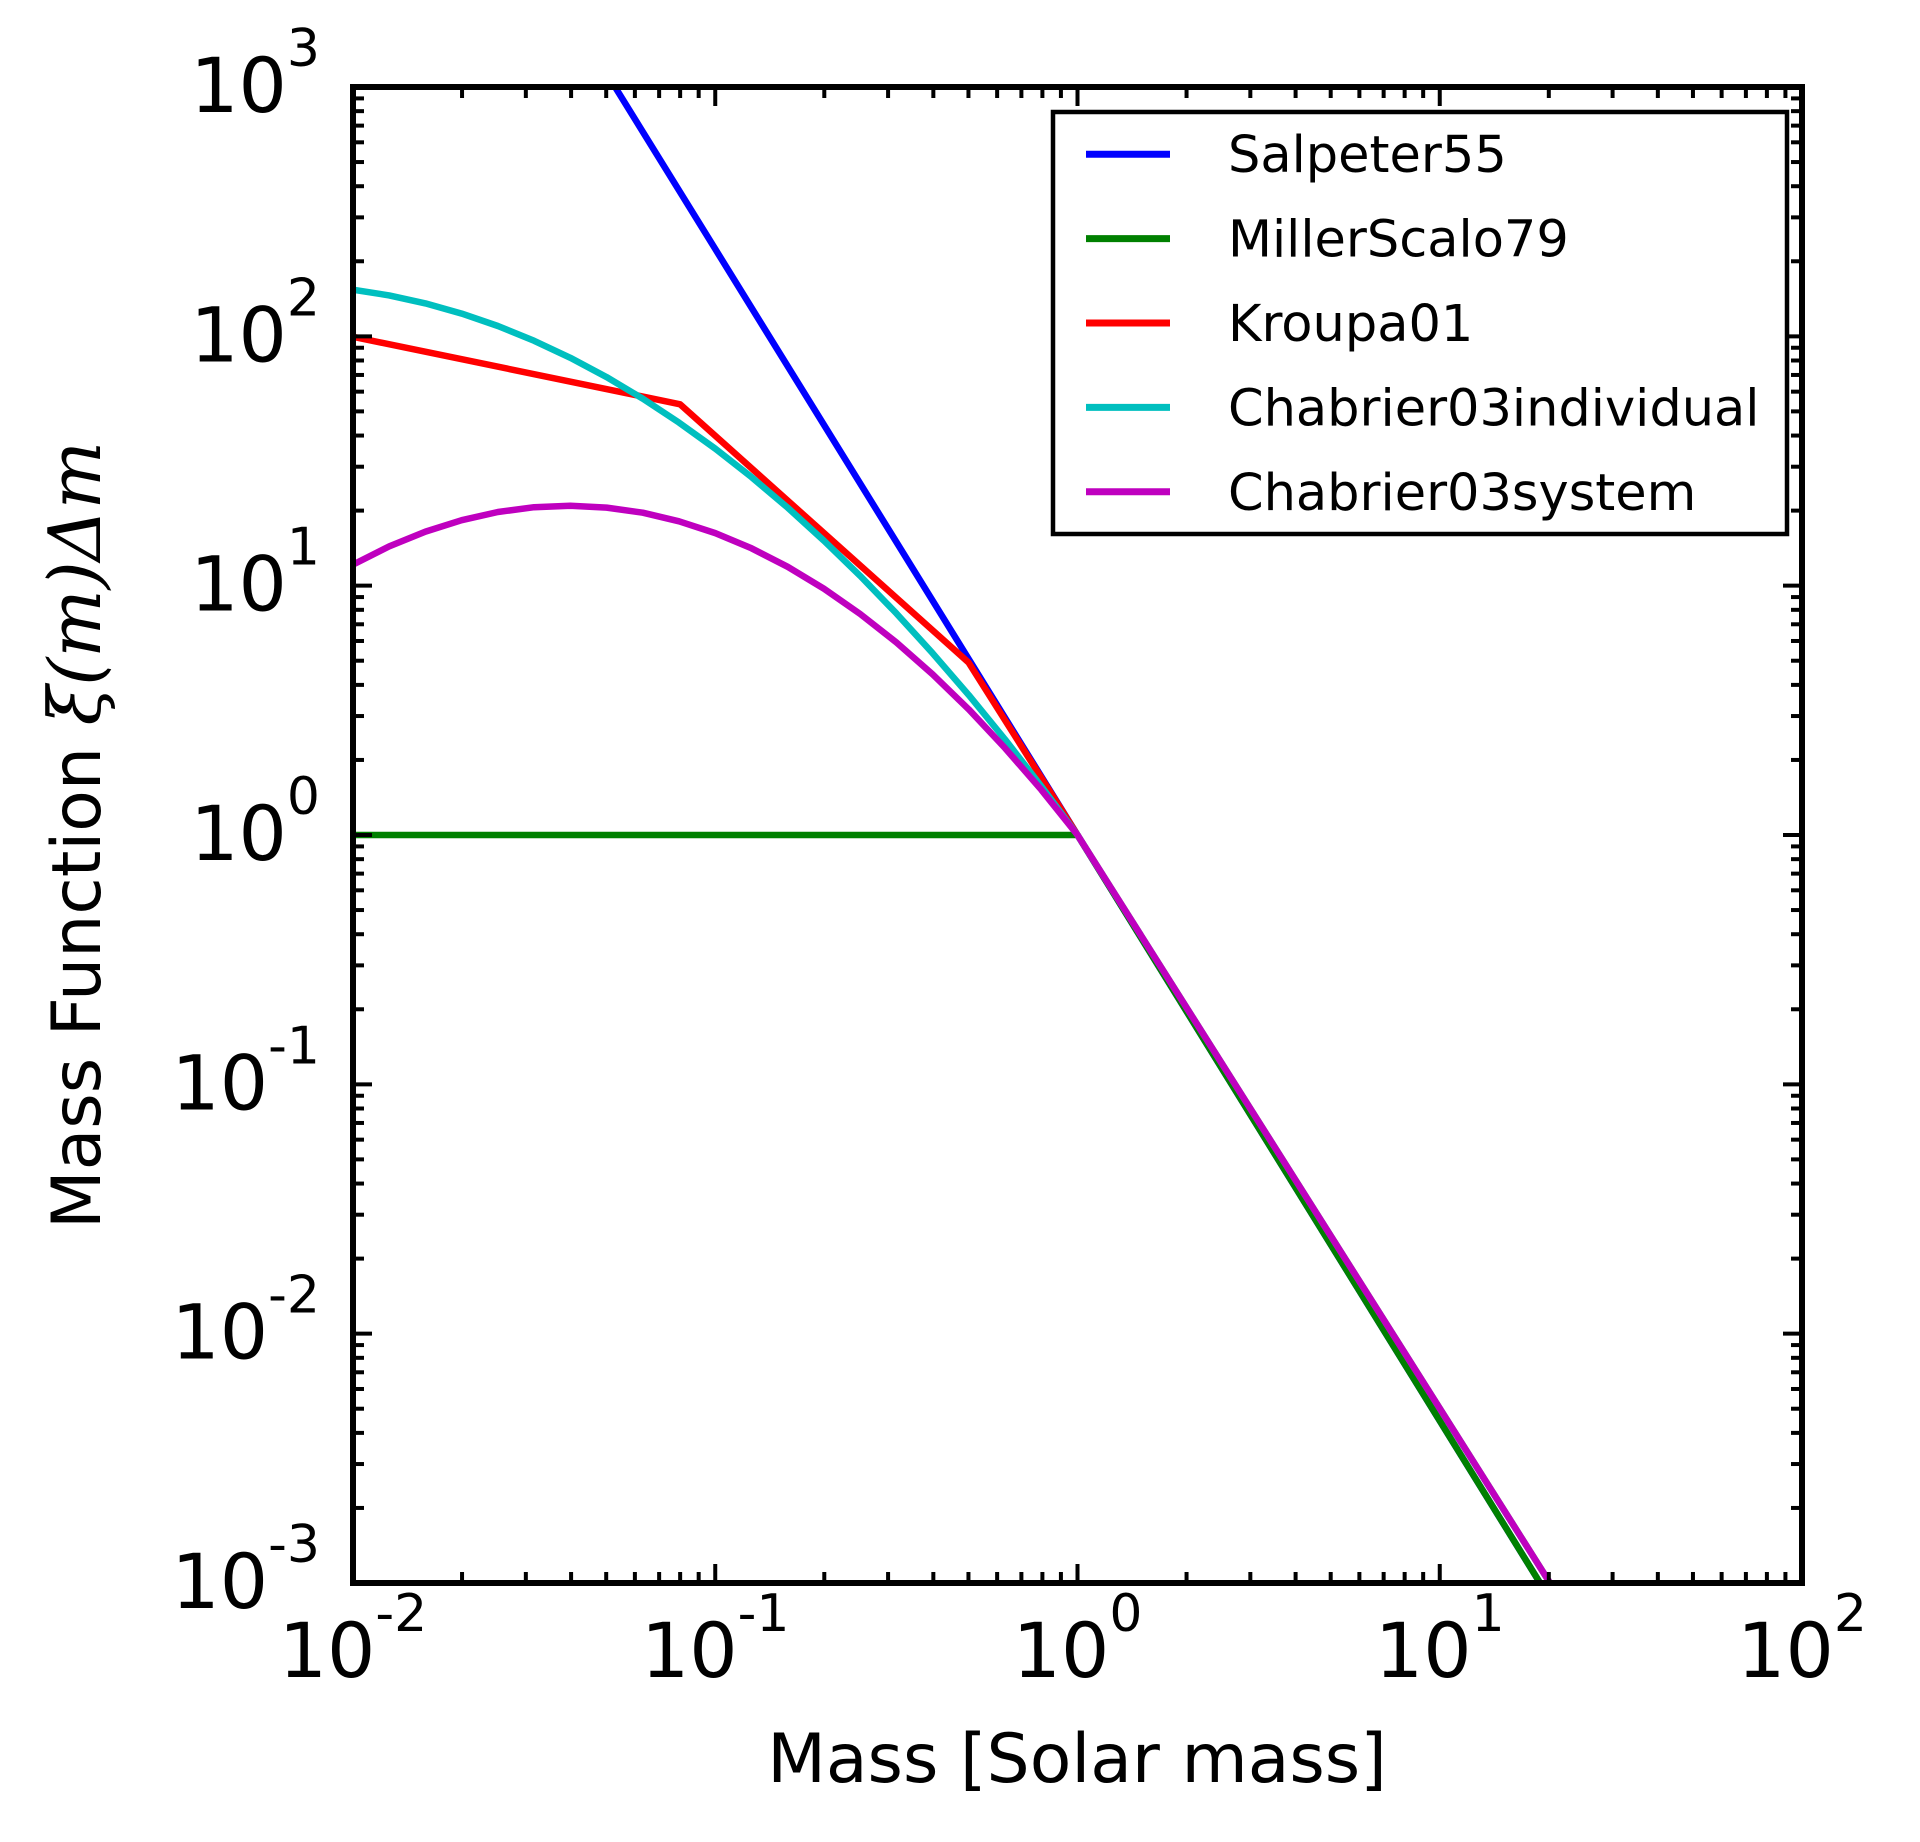  Describe the element at coordinates (255, 573) in the screenshot. I see `y-tick-label: 10¹` at that location.